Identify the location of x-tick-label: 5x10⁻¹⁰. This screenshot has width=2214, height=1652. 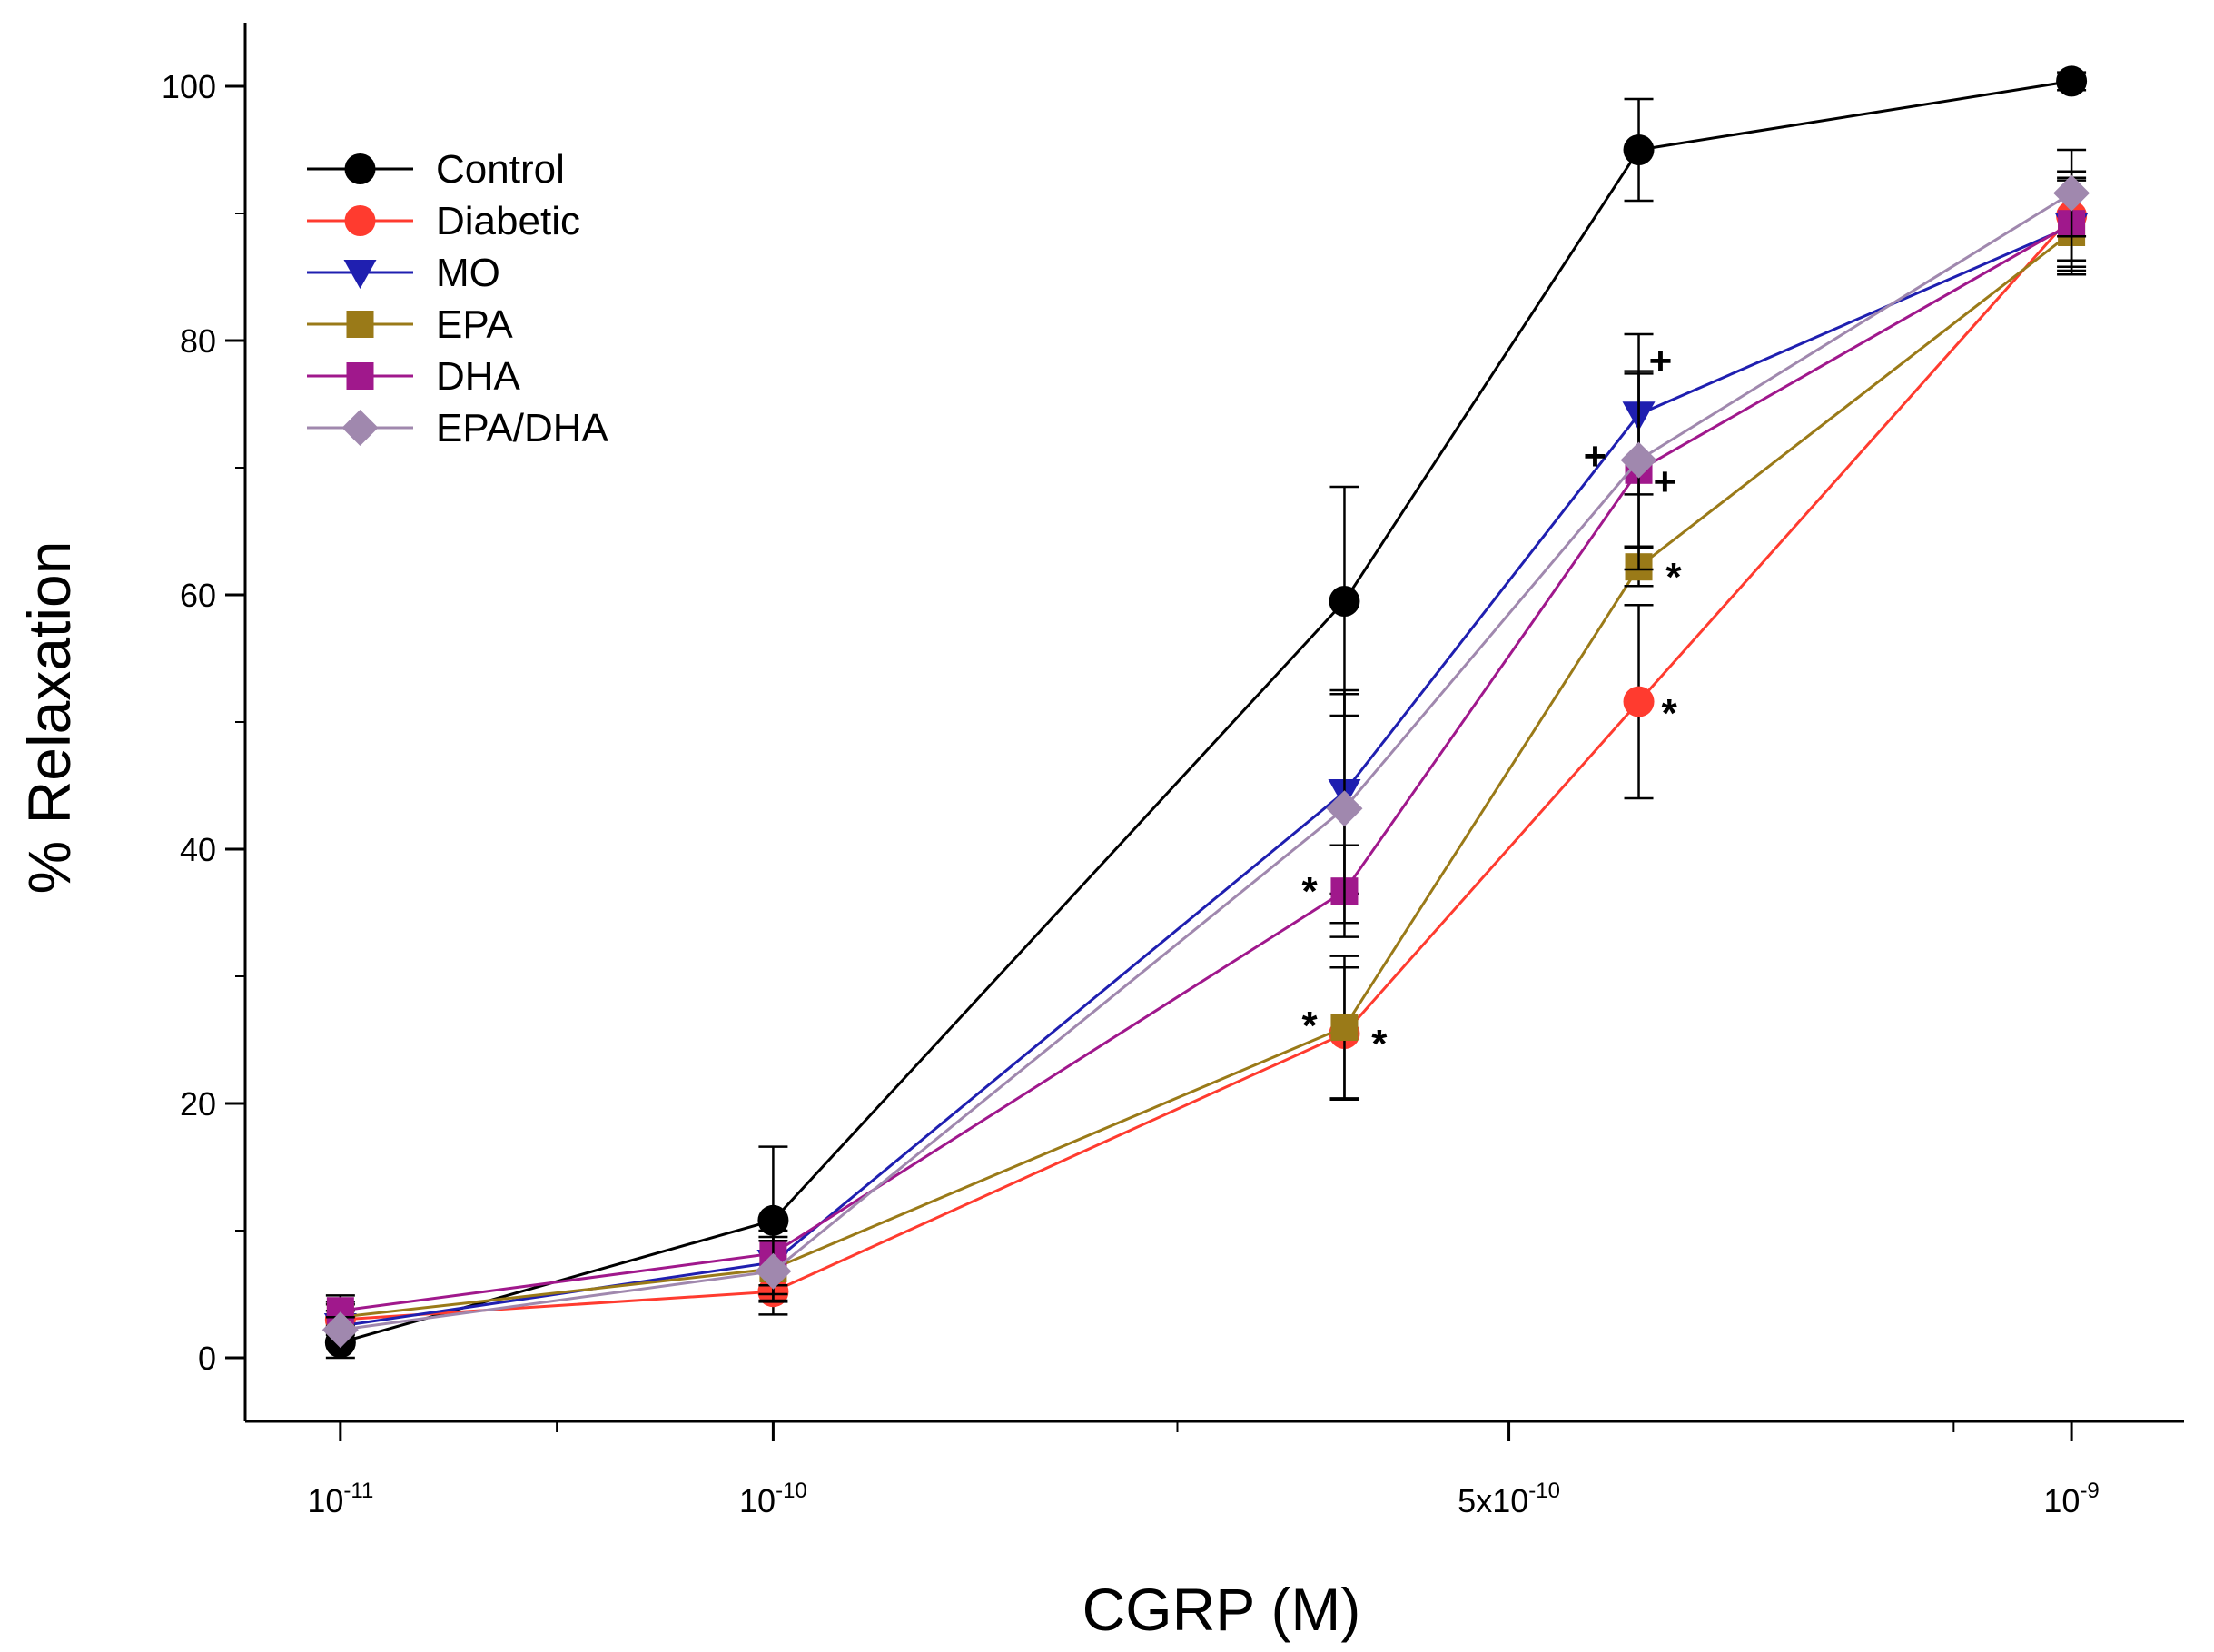
(1509, 1499).